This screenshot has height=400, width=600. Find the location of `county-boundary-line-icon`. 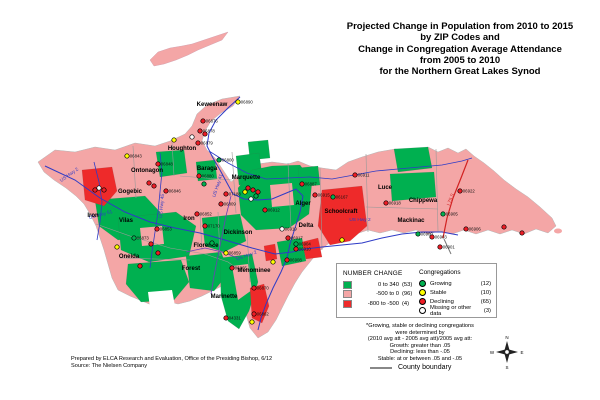

county-boundary-line-icon is located at coordinates (381, 367).